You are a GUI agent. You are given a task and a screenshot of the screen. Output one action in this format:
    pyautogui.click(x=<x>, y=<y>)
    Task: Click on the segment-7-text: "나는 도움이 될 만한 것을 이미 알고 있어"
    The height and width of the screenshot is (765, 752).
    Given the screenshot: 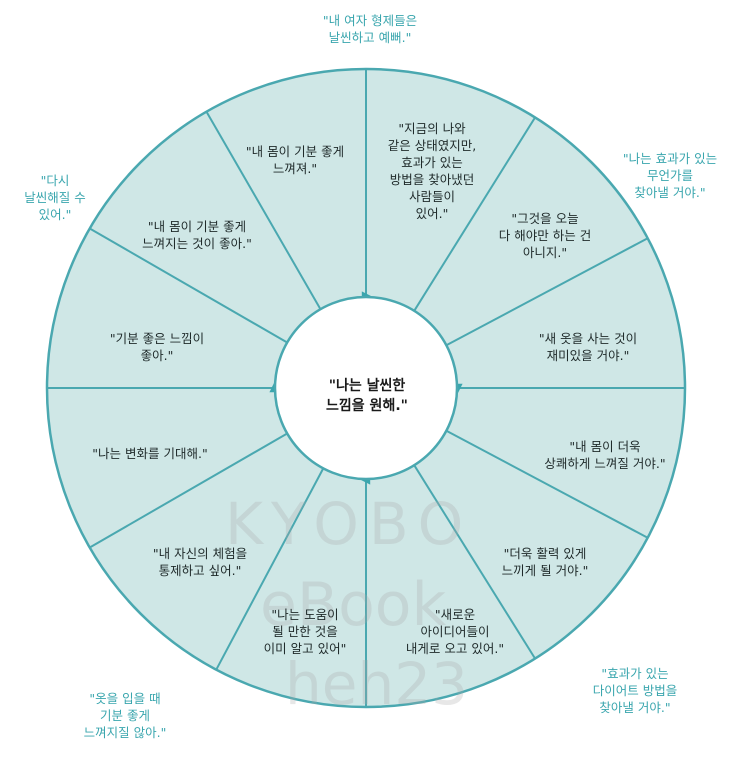 What is the action you would take?
    pyautogui.click(x=305, y=631)
    